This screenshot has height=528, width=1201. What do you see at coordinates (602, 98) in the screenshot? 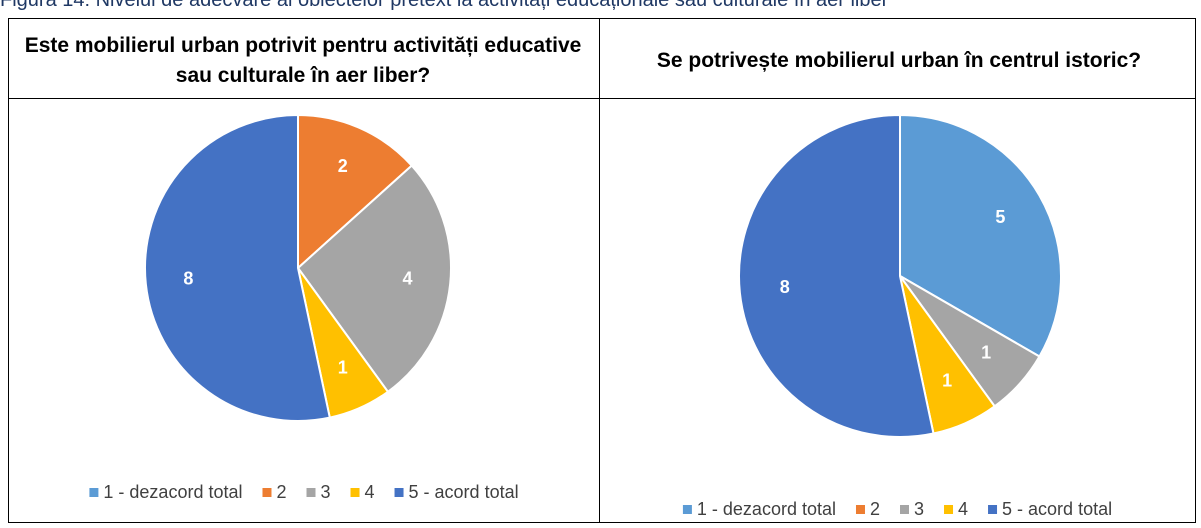
I see `row-divider` at bounding box center [602, 98].